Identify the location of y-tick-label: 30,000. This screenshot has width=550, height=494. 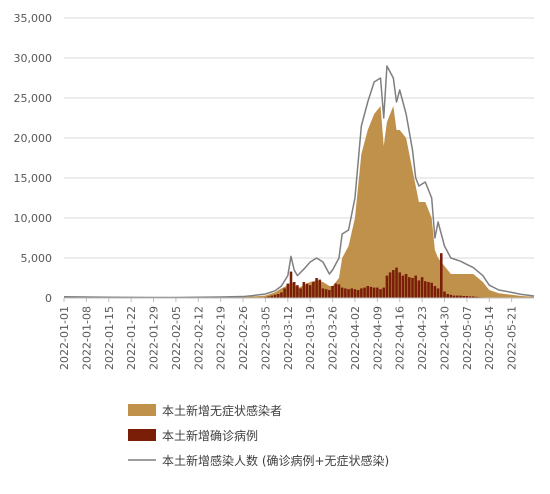
(33, 58).